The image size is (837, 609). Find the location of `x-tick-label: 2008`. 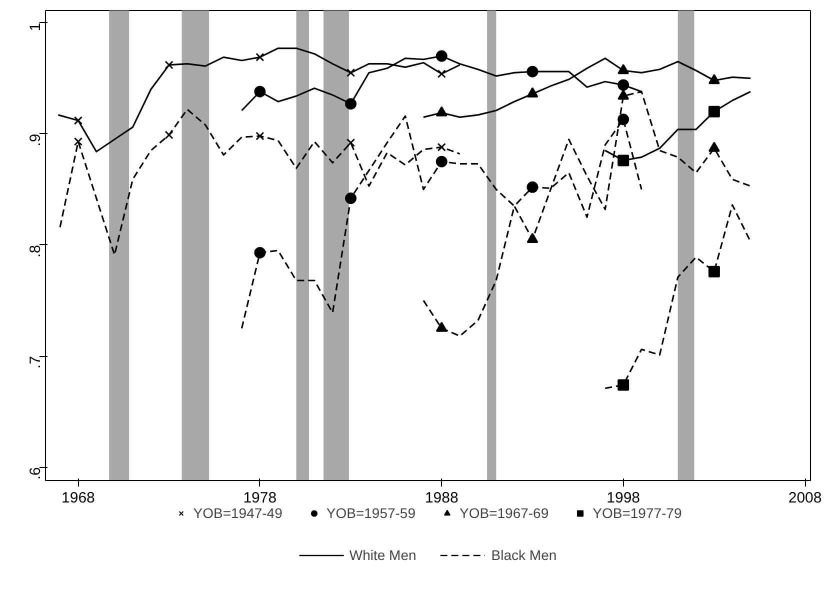

x-tick-label: 2008 is located at coordinates (805, 498).